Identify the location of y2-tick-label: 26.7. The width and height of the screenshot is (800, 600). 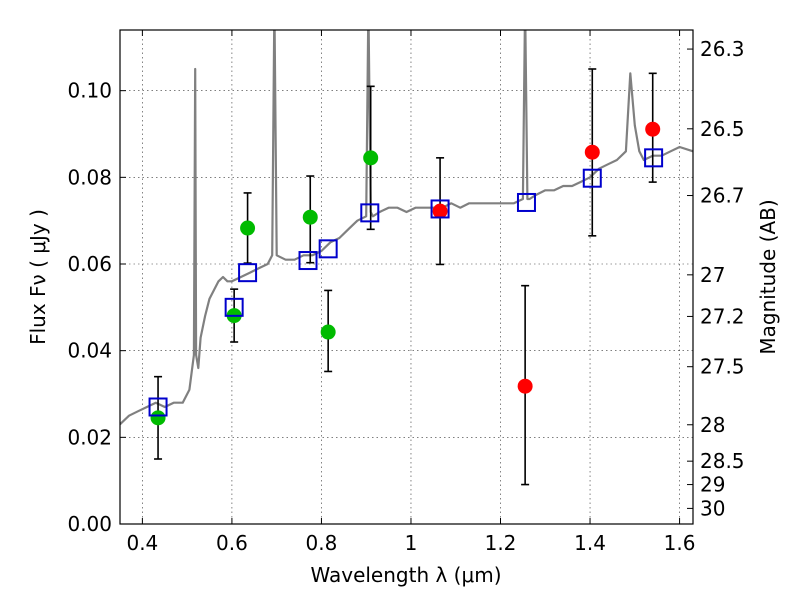
(722, 196).